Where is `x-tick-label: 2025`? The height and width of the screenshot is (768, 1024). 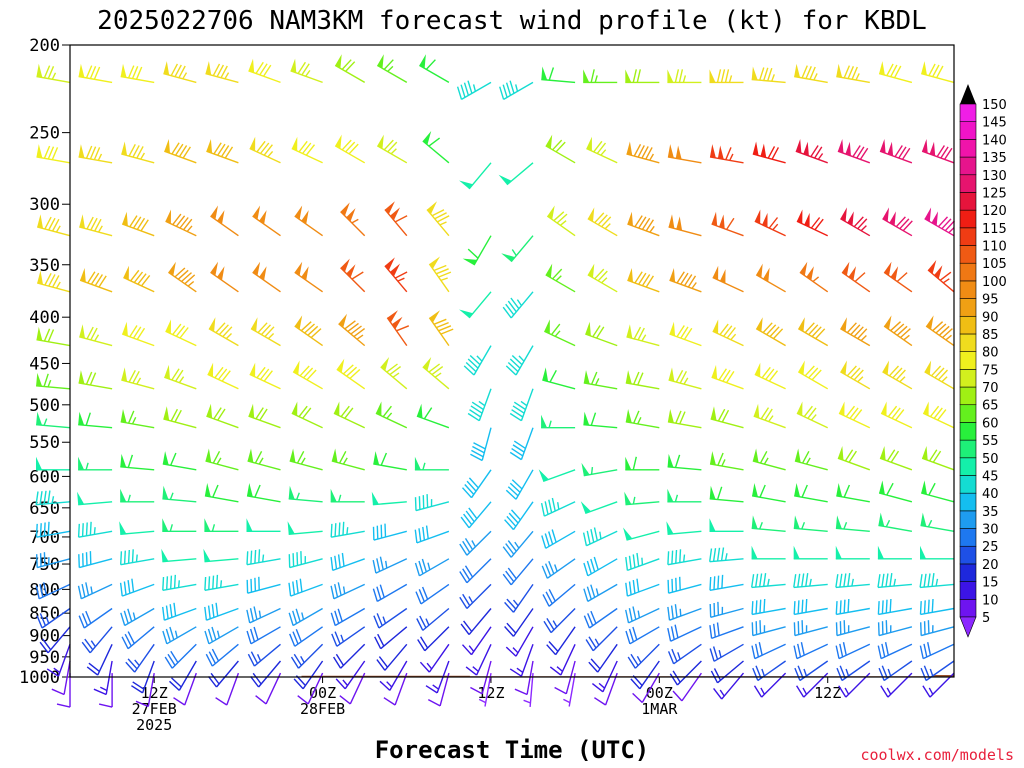
x-tick-label: 2025 is located at coordinates (154, 725).